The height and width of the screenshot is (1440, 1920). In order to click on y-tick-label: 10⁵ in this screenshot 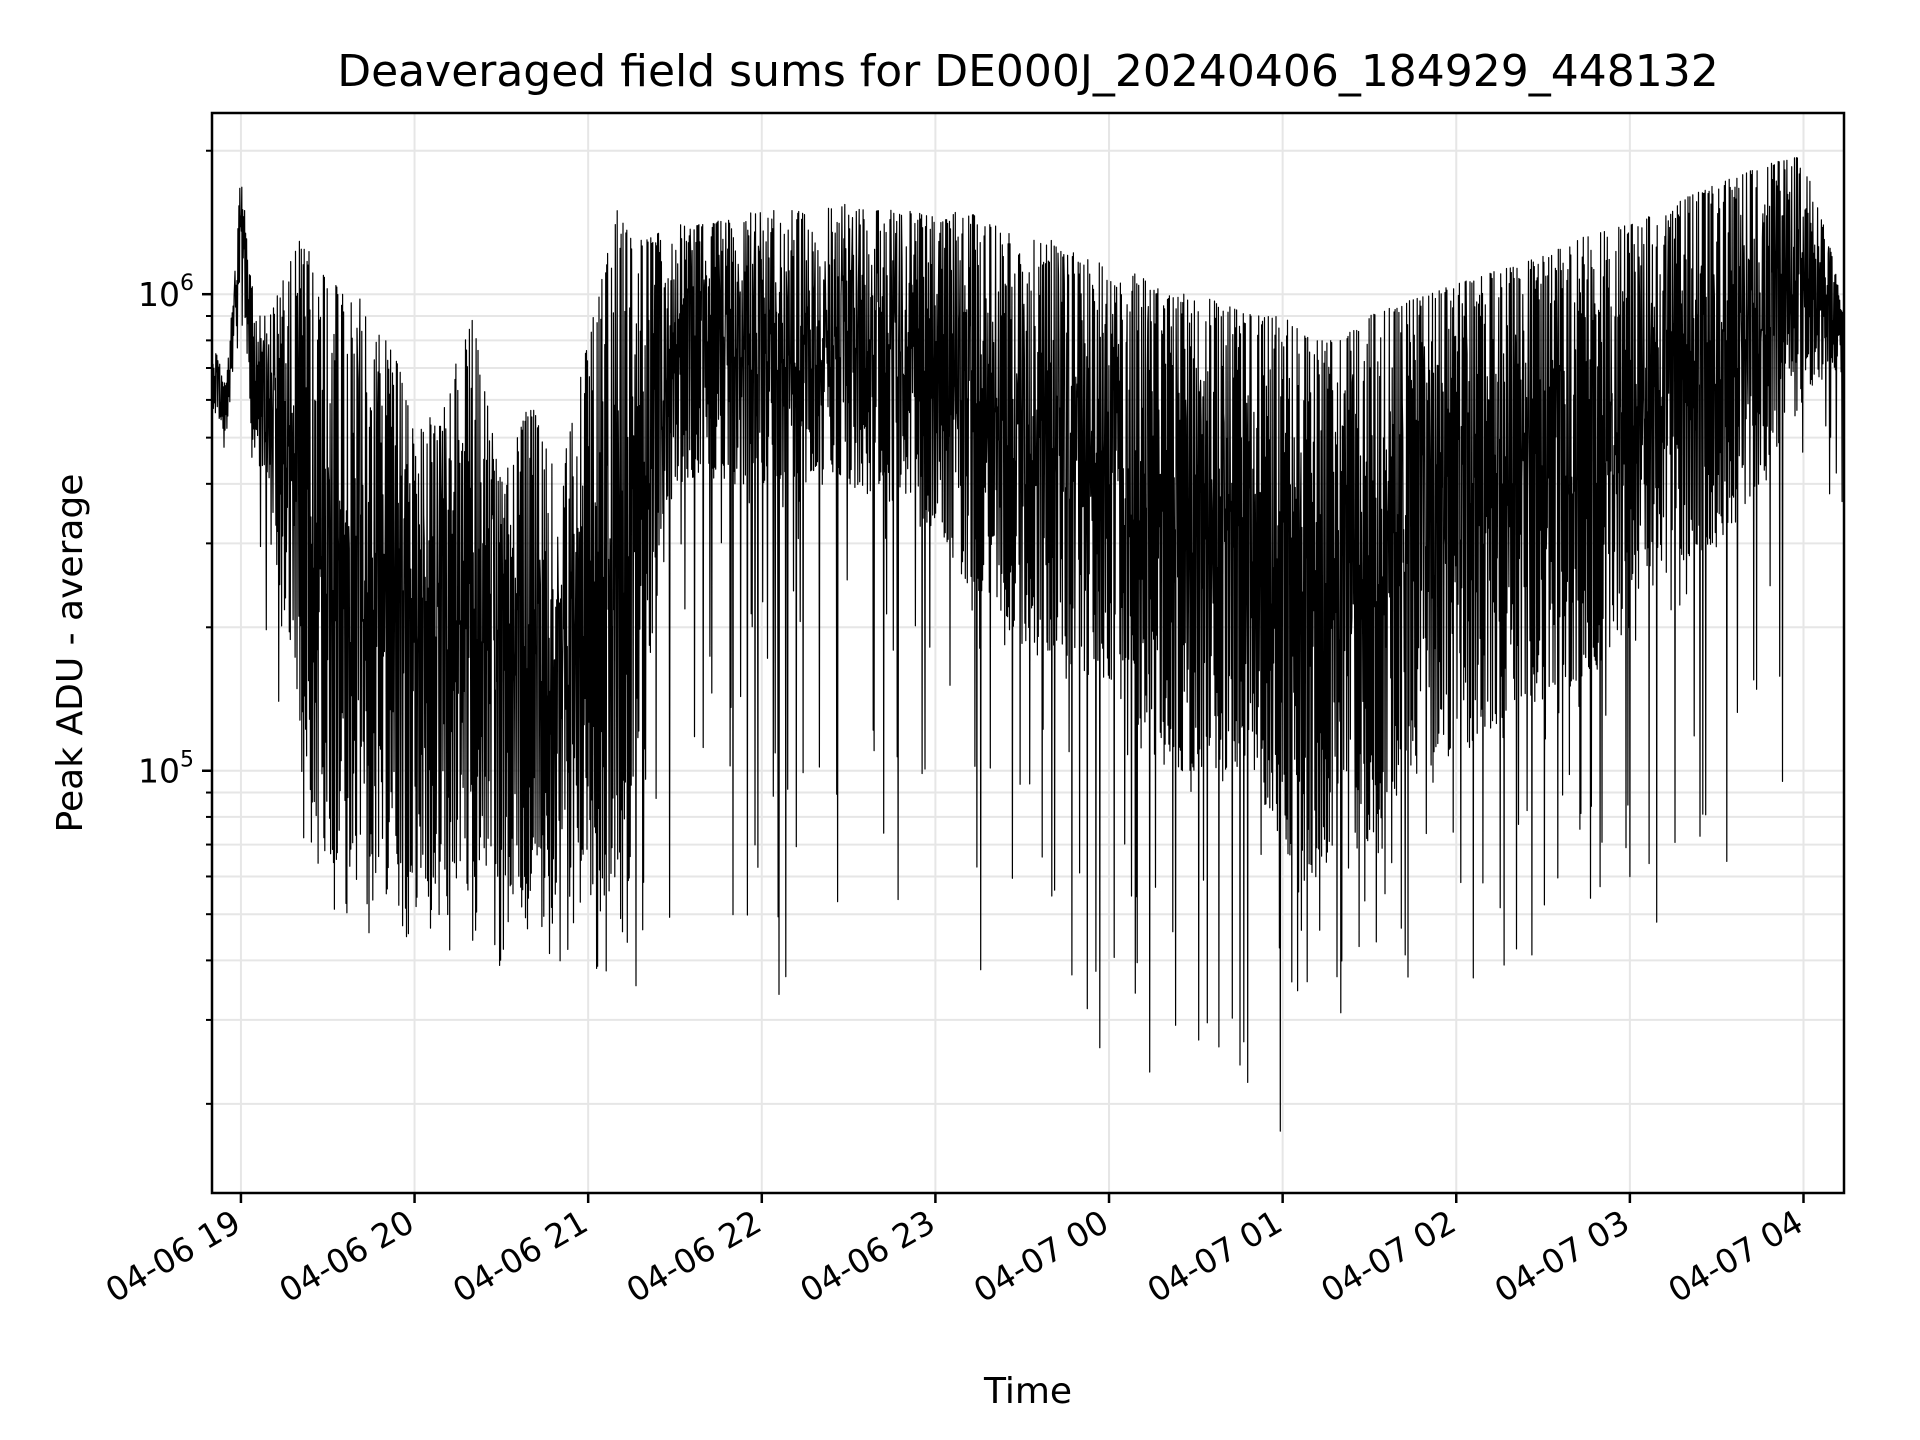, I will do `click(166, 769)`.